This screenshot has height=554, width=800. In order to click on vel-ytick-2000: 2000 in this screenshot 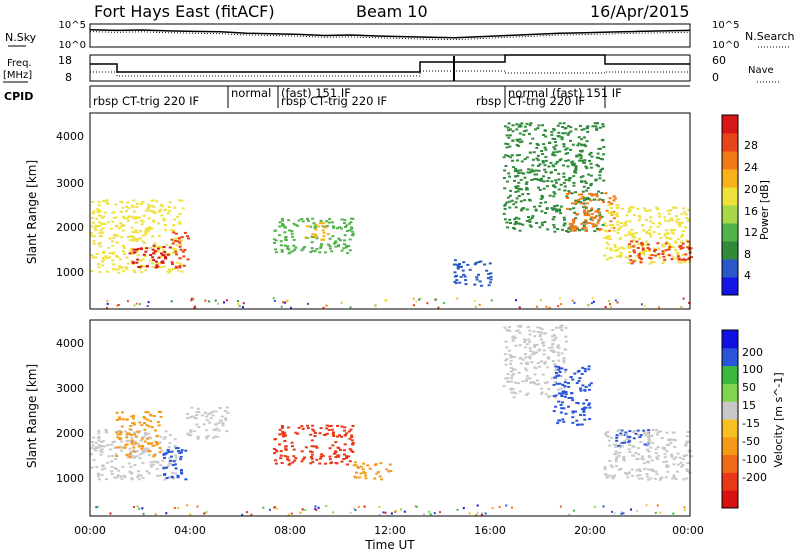, I will do `click(70, 433)`.